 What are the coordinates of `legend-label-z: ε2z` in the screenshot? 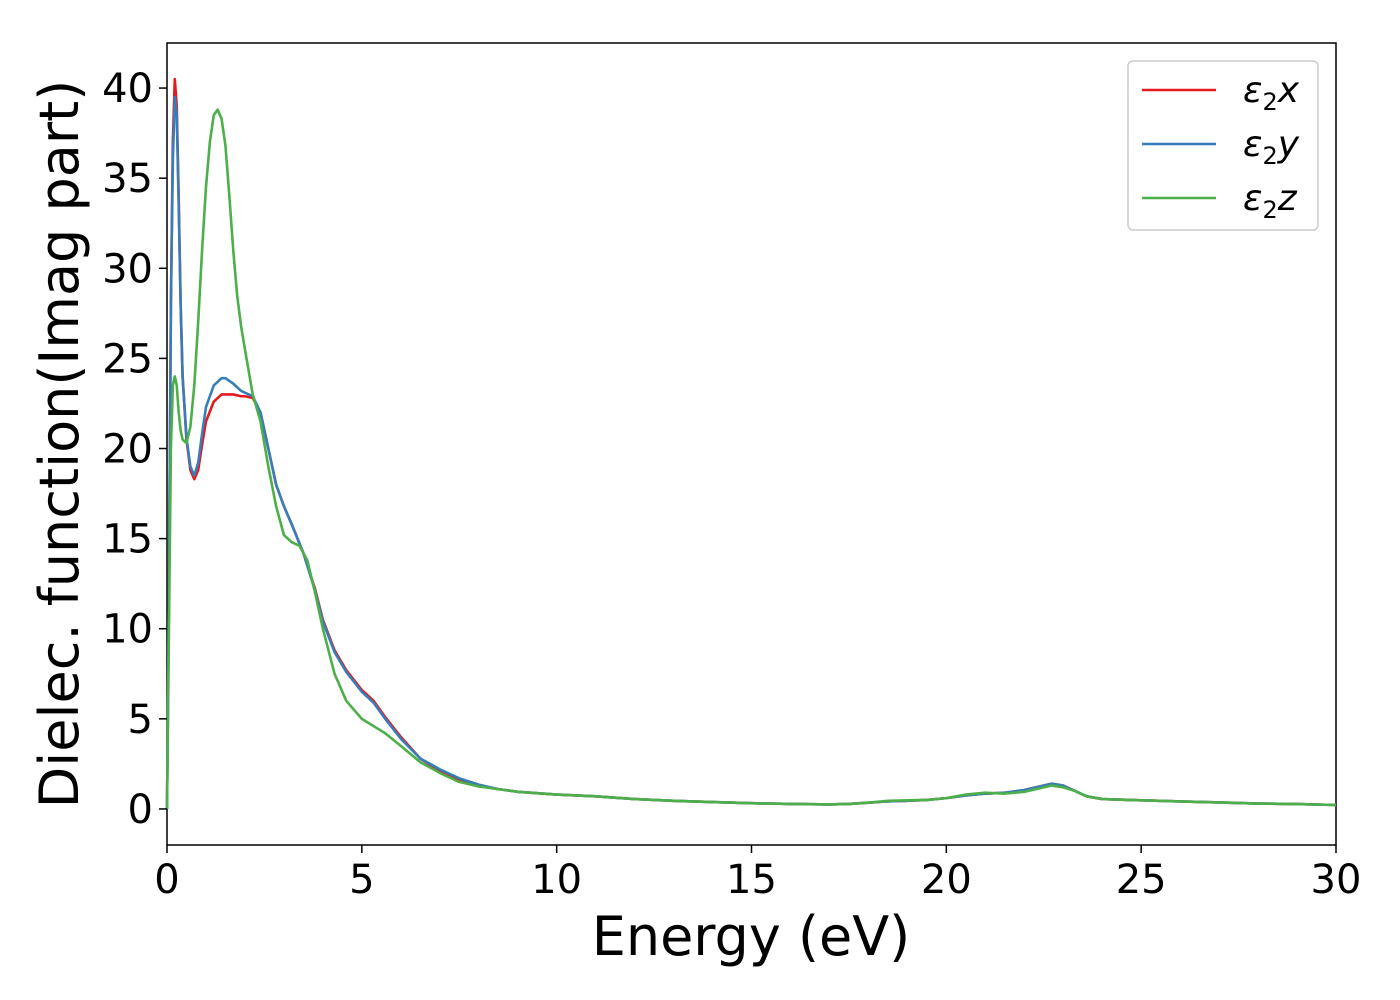 It's located at (1270, 201).